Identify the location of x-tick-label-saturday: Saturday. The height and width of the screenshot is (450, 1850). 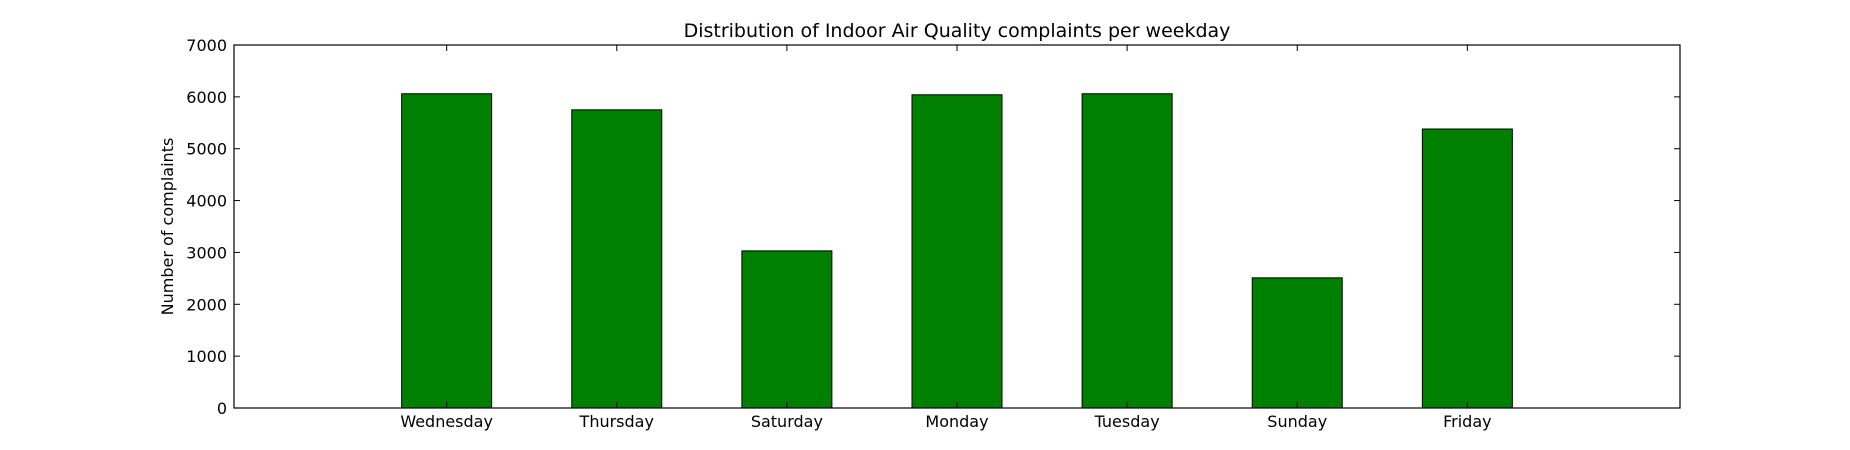
(787, 421).